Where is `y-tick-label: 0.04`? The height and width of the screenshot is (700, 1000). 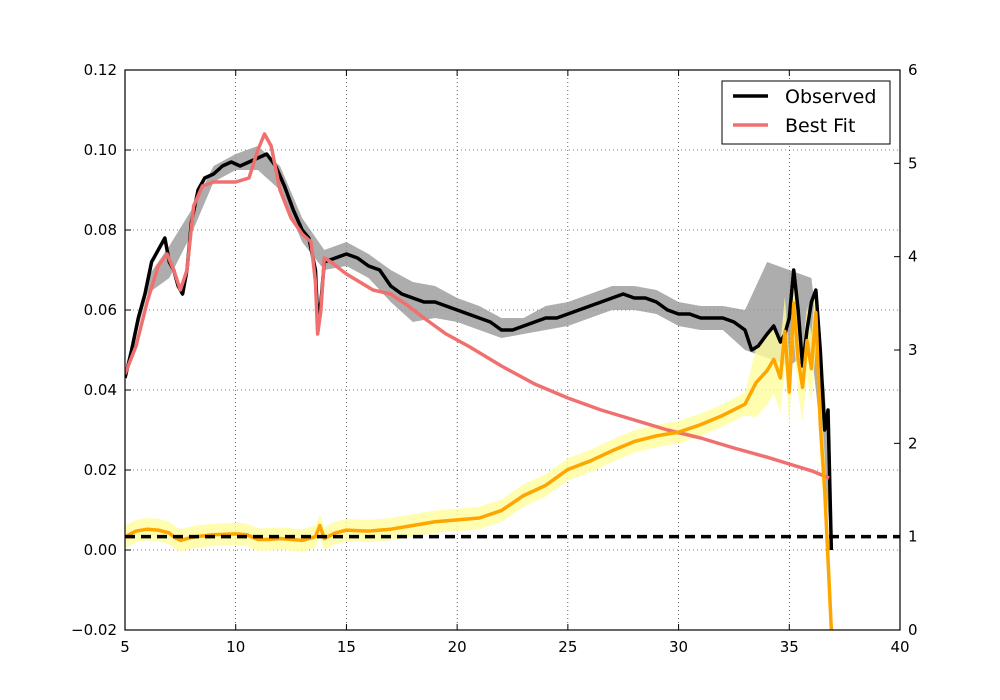
y-tick-label: 0.04 is located at coordinates (100, 390).